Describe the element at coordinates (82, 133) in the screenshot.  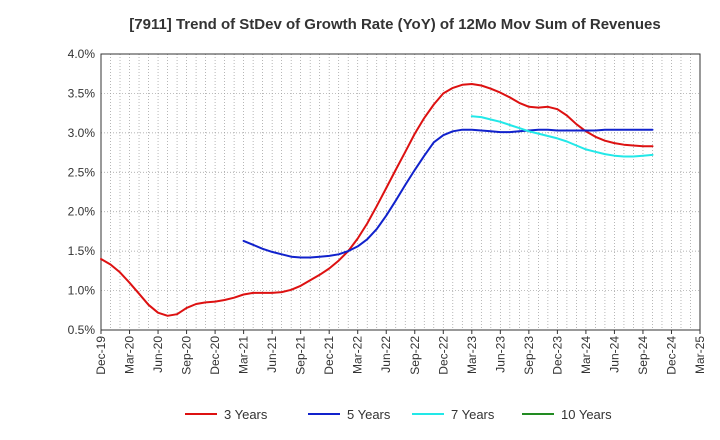
I see `y-tick-label: 3.0%` at that location.